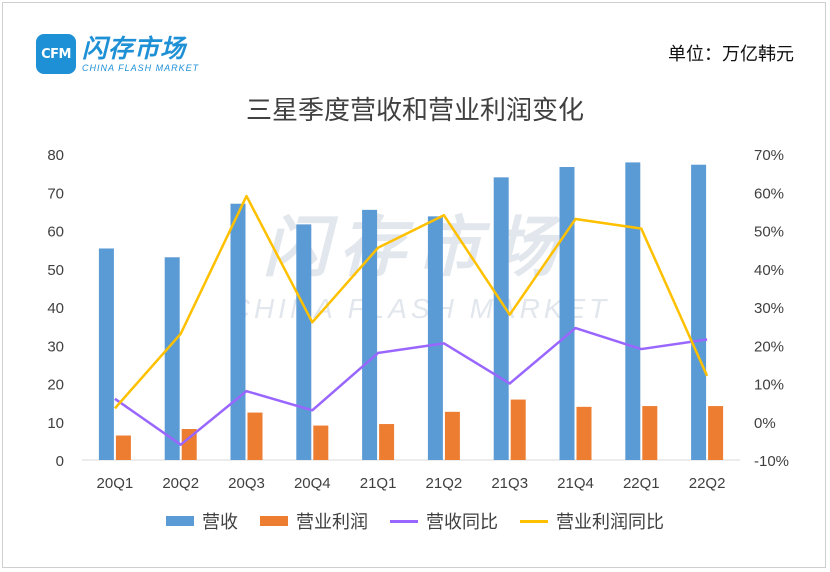 This screenshot has height=572, width=830. Describe the element at coordinates (610, 522) in the screenshot. I see `legend-label: 营业利润同比` at that location.